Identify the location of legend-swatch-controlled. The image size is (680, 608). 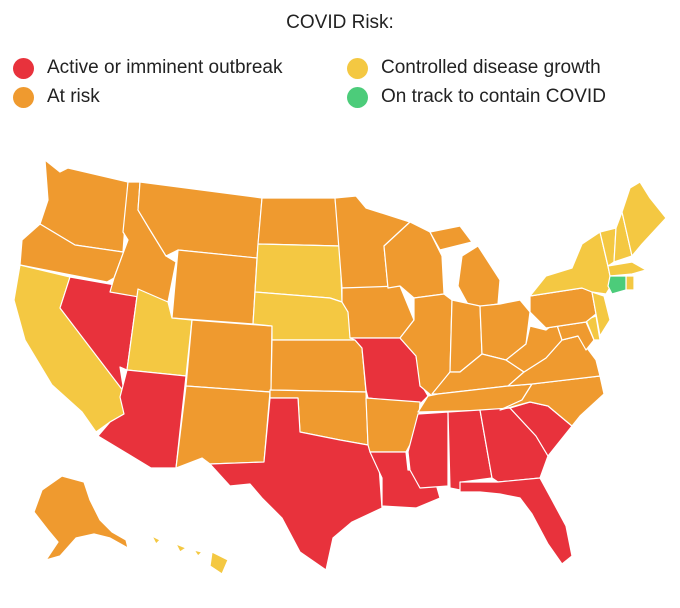
(357, 68).